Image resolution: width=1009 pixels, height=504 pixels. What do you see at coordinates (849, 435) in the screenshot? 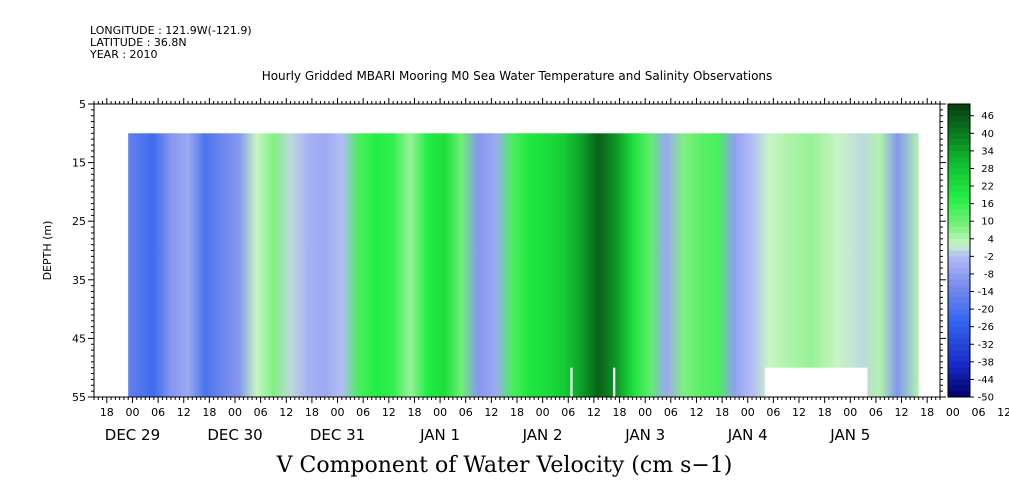
I see `day-label: JAN 5` at bounding box center [849, 435].